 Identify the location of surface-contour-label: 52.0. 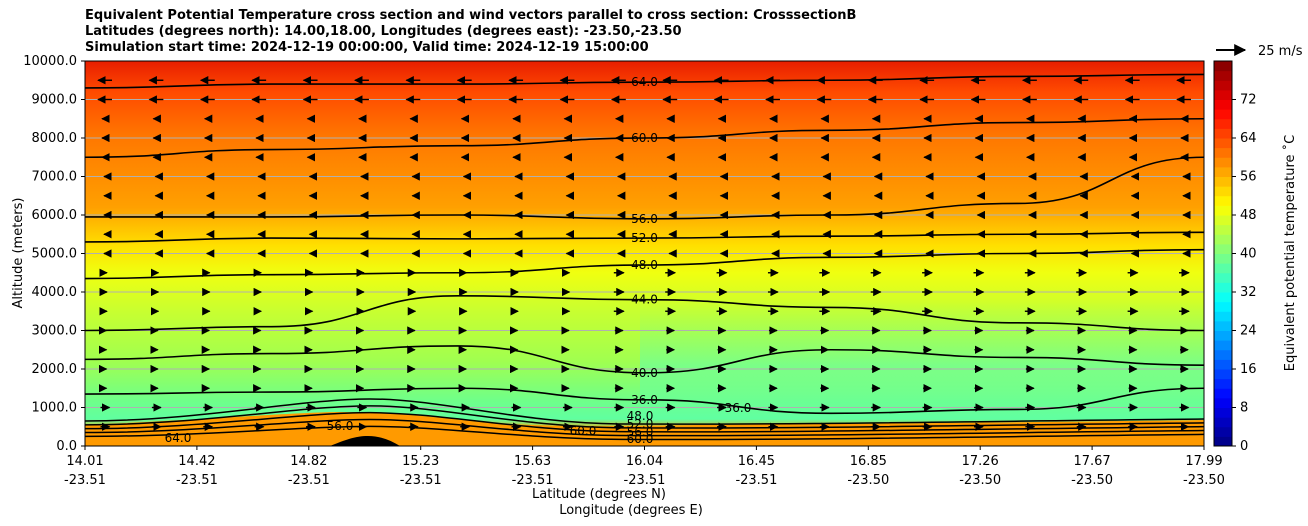
(640, 424).